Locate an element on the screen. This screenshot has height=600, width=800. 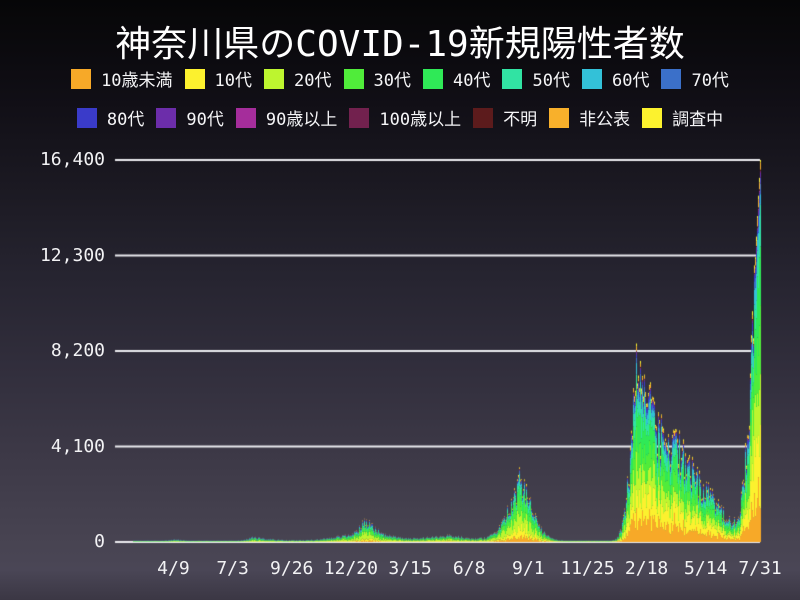
legend-row-2: 80代 90代 90歳以上 100歳以上 不明 非公表 調査中 is located at coordinates (400, 117).